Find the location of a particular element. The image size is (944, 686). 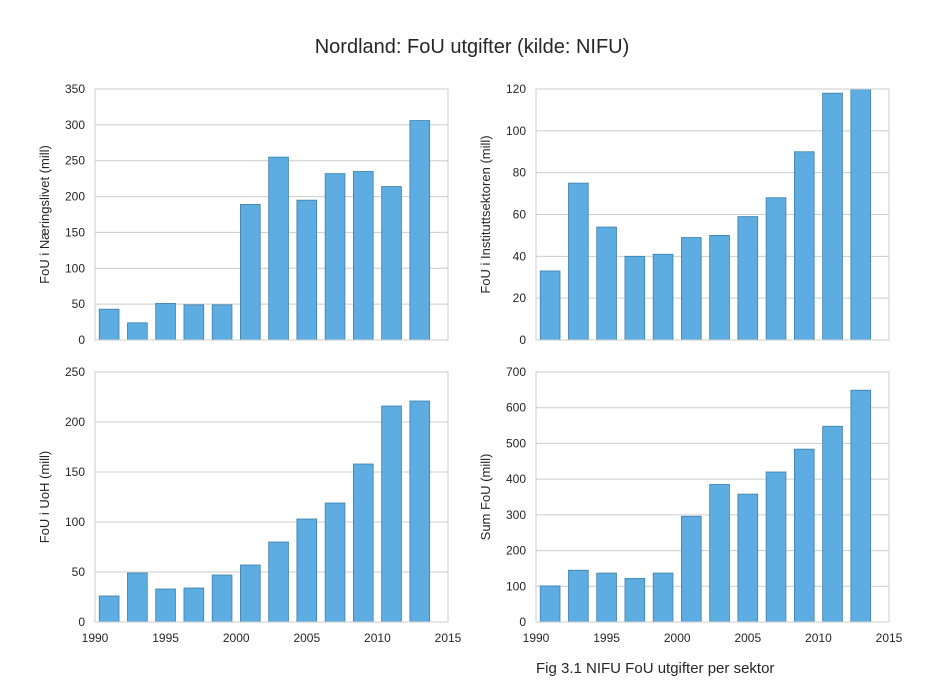

y-tick-label: 60 is located at coordinates (520, 215).